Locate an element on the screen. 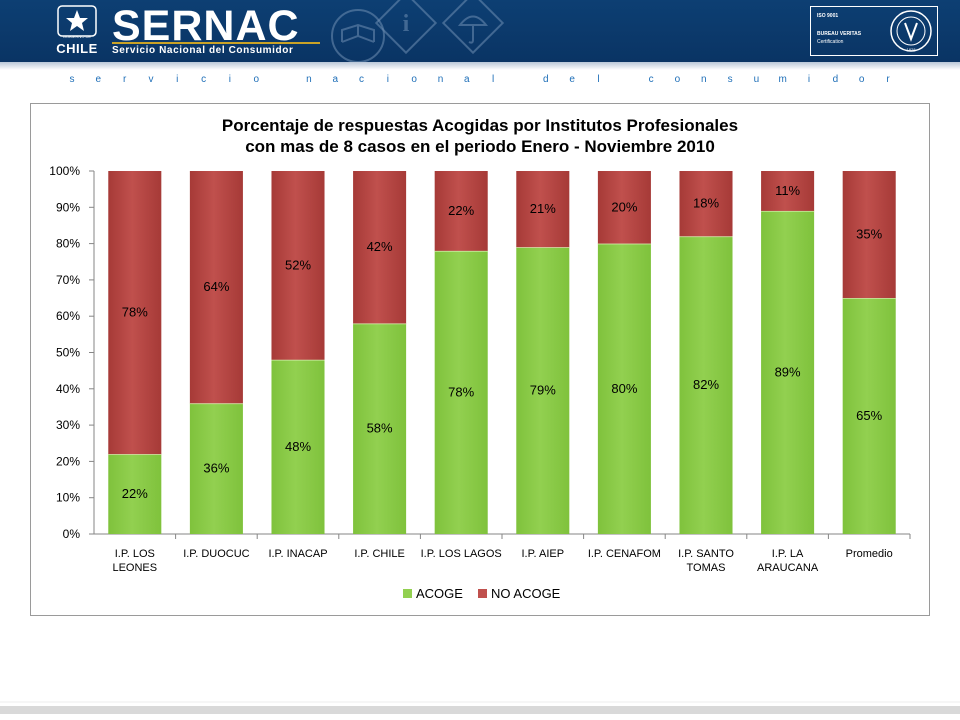 The width and height of the screenshot is (960, 720). cert-iso-label: ISO 9001 is located at coordinates (828, 16).